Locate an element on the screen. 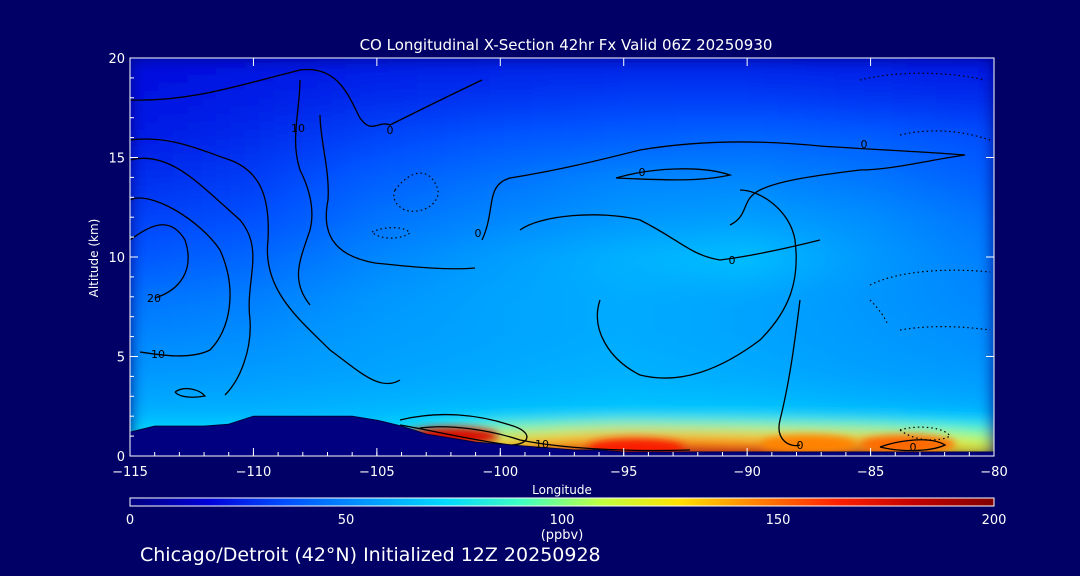 The width and height of the screenshot is (1080, 576). x-tick-label: −85 is located at coordinates (870, 472).